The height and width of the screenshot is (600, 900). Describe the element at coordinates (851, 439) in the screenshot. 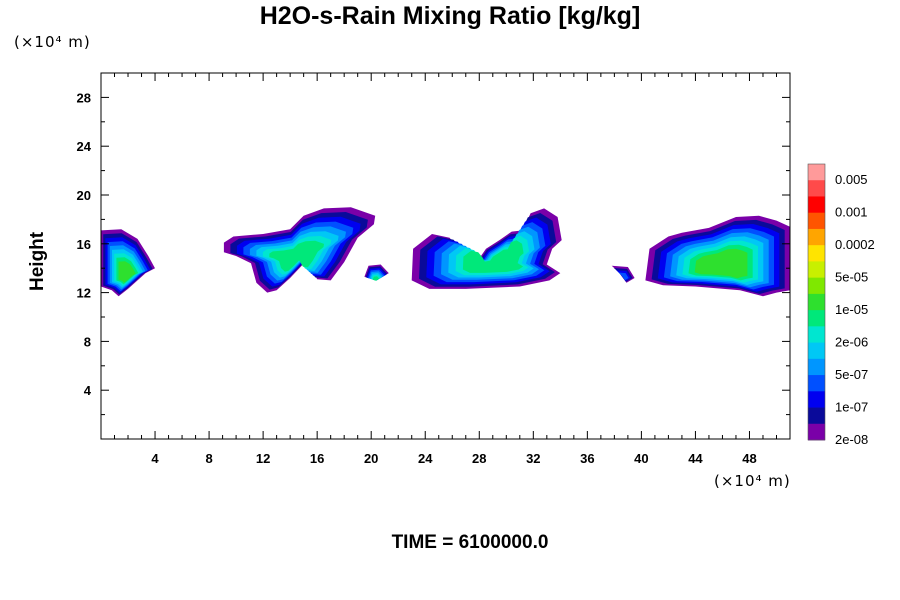

I see `colorbar-label: 2e-08` at that location.